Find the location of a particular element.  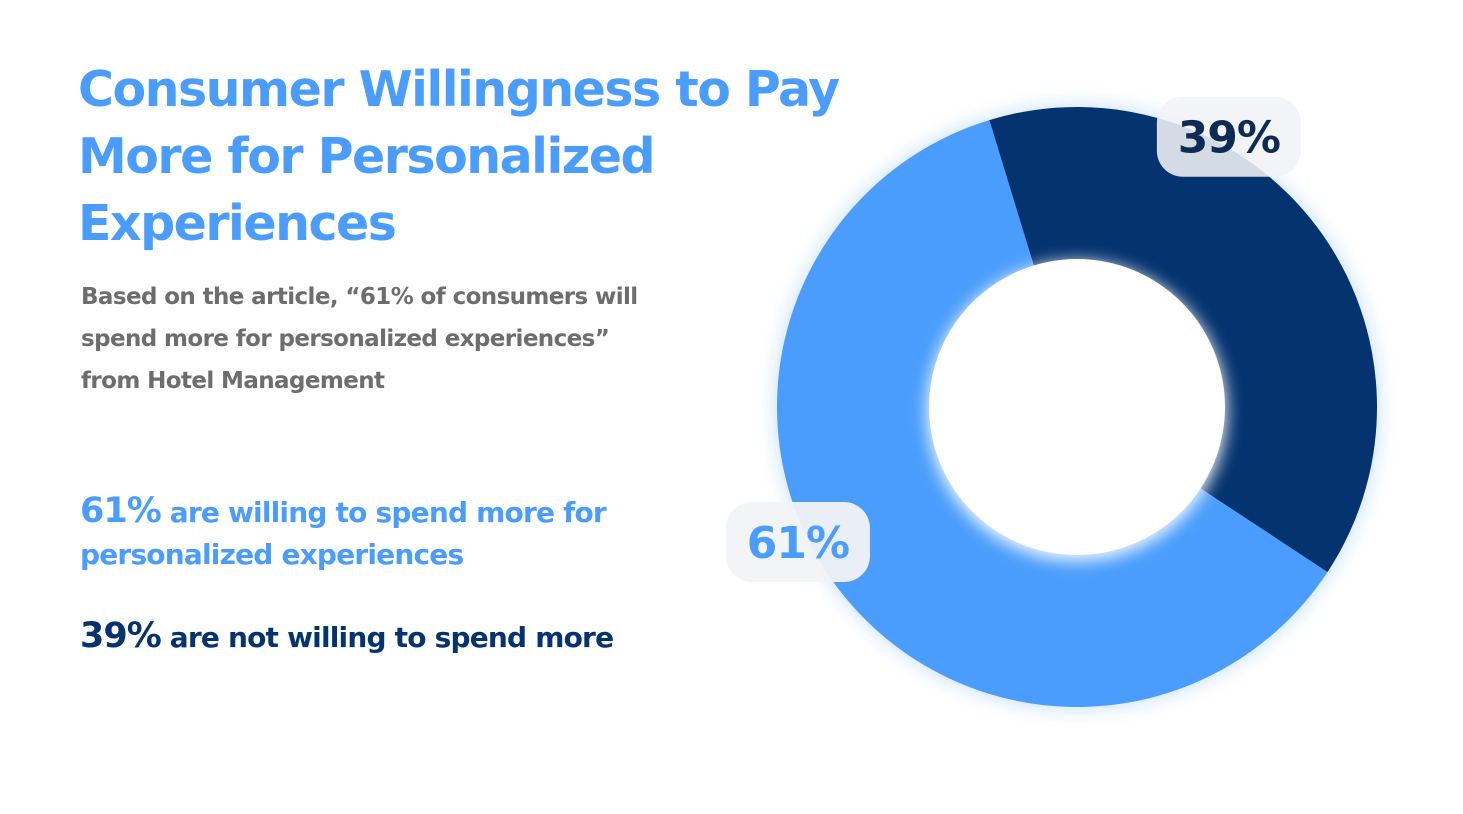

label-not-willing: 39% is located at coordinates (1229, 138).